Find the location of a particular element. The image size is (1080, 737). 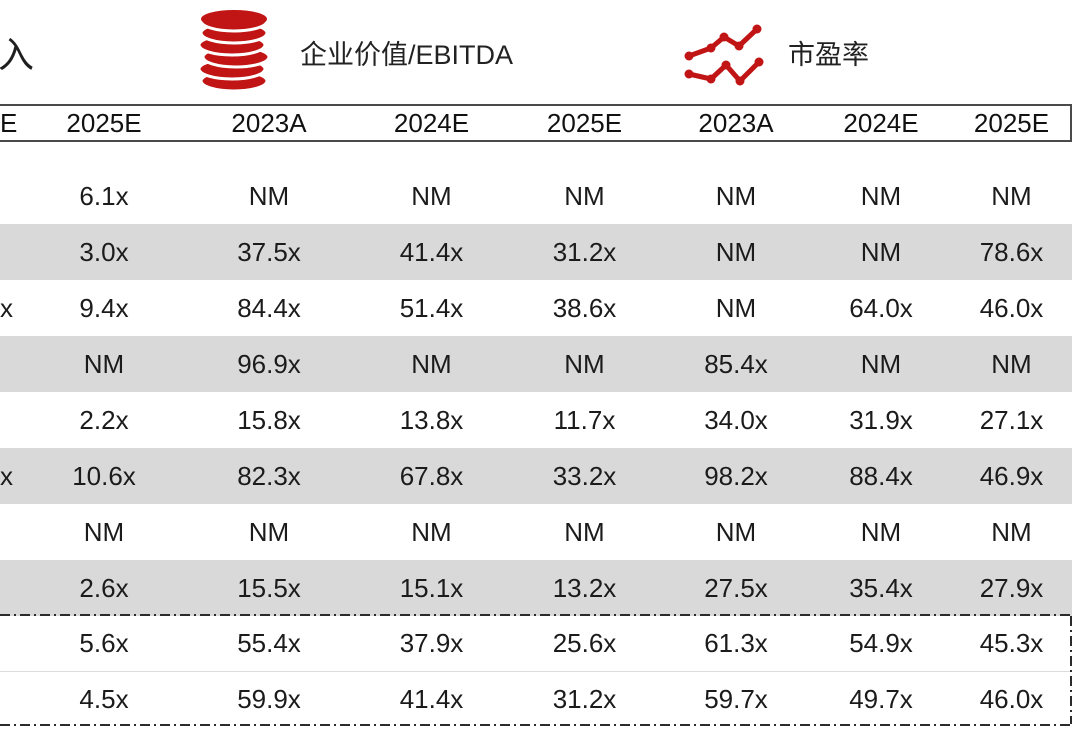

table-cell: 33.2x is located at coordinates (584, 475).